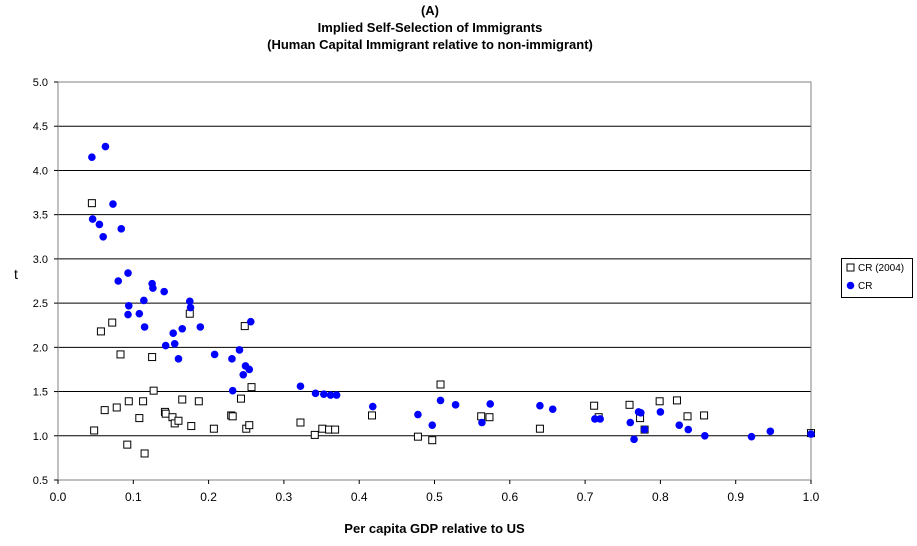  What do you see at coordinates (40, 304) in the screenshot?
I see `y-tick-label: 2.5` at bounding box center [40, 304].